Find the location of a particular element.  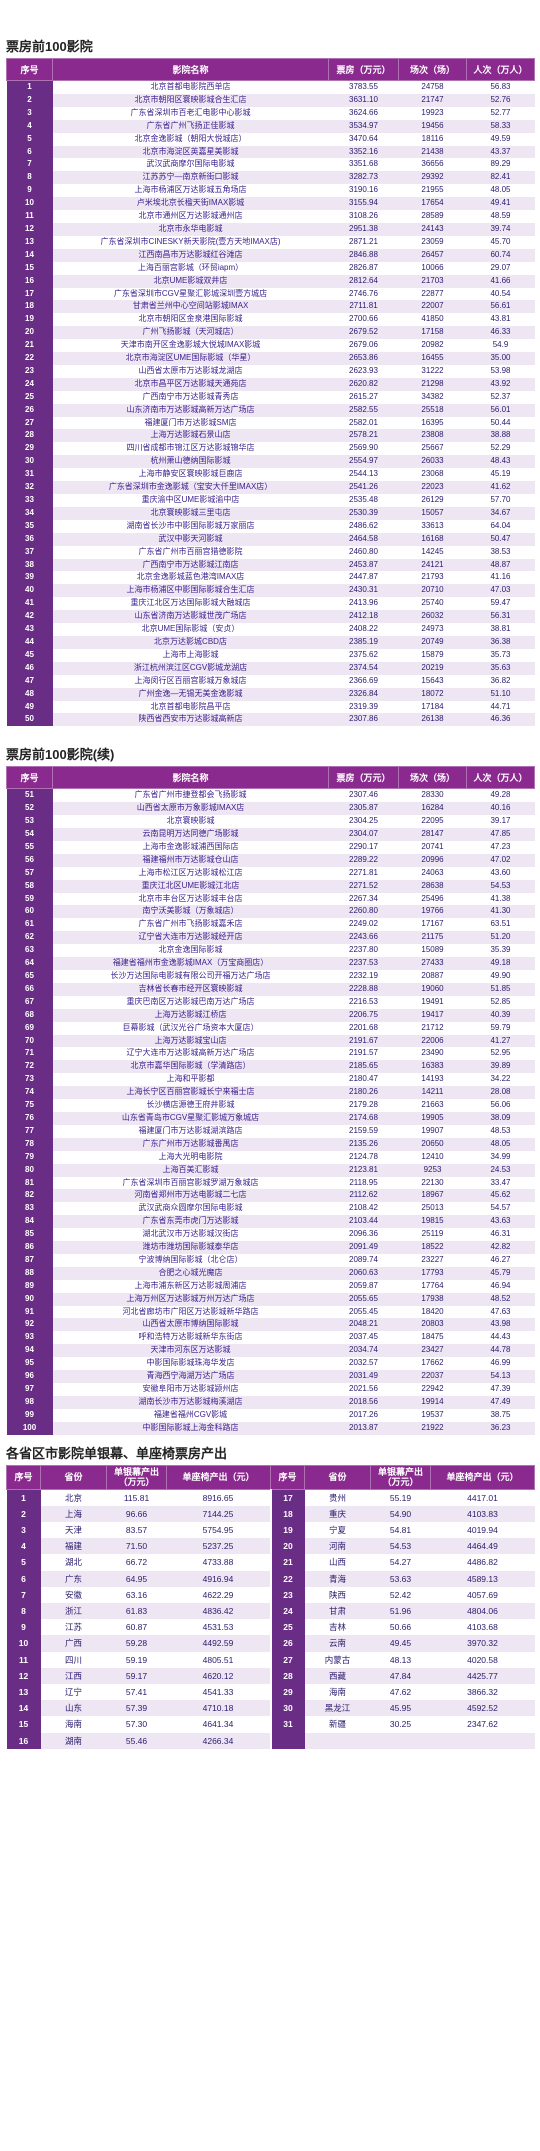

header-admissions: 人次（万人） is located at coordinates (500, 778).